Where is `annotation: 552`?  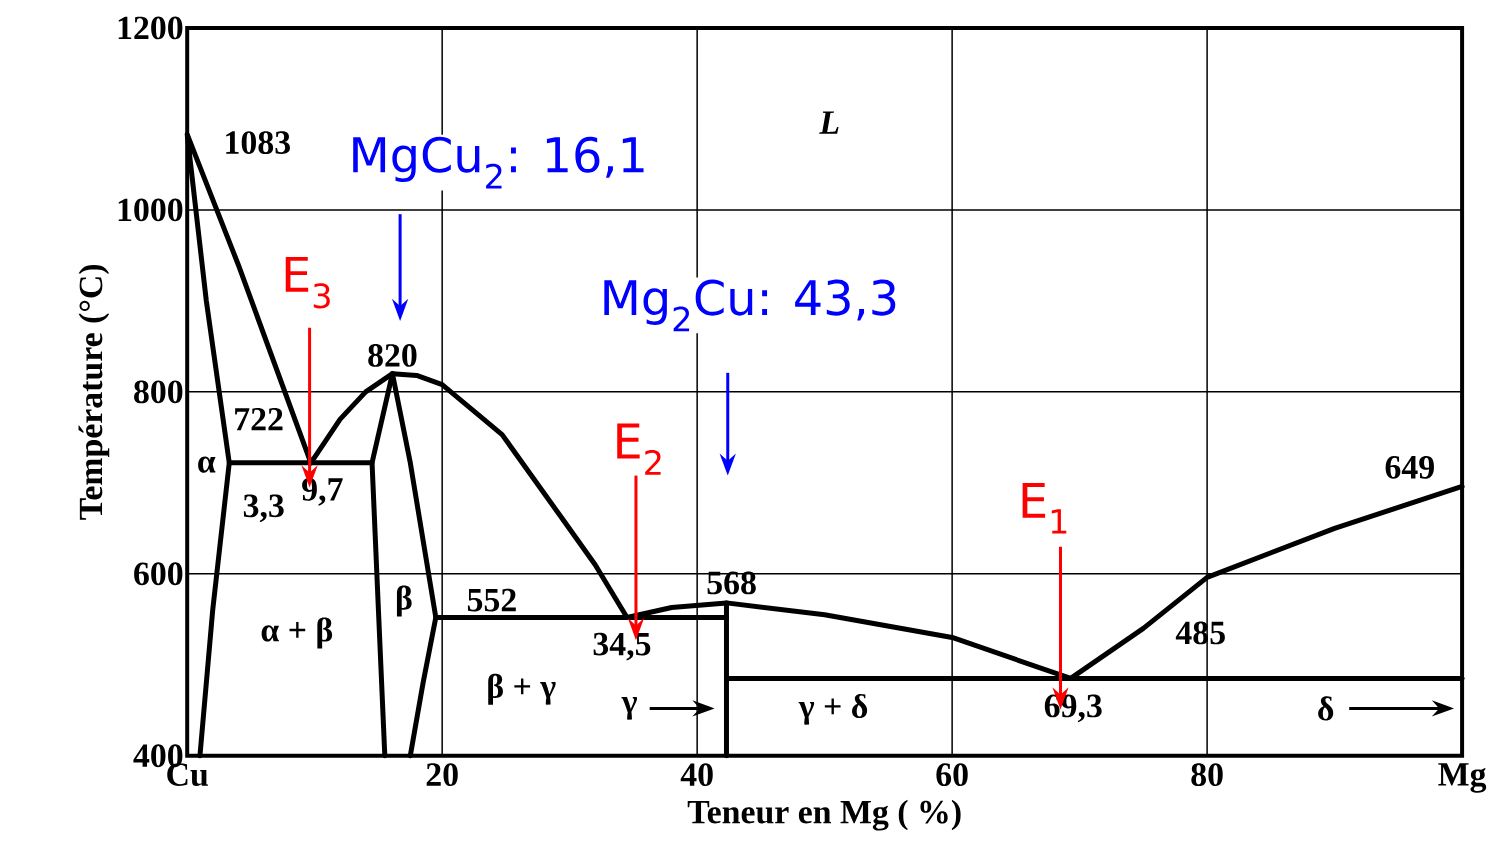
annotation: 552 is located at coordinates (491, 600).